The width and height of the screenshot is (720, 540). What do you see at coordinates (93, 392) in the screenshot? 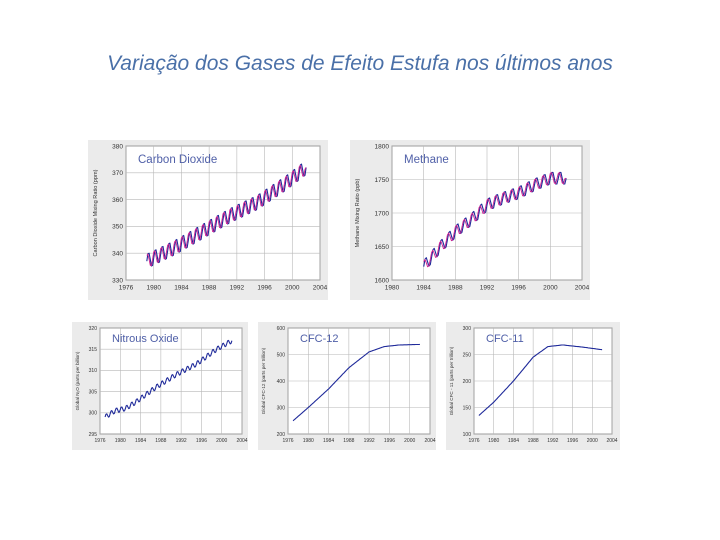
I see `nitrous-oxide-y-tick-label: 305` at bounding box center [93, 392].